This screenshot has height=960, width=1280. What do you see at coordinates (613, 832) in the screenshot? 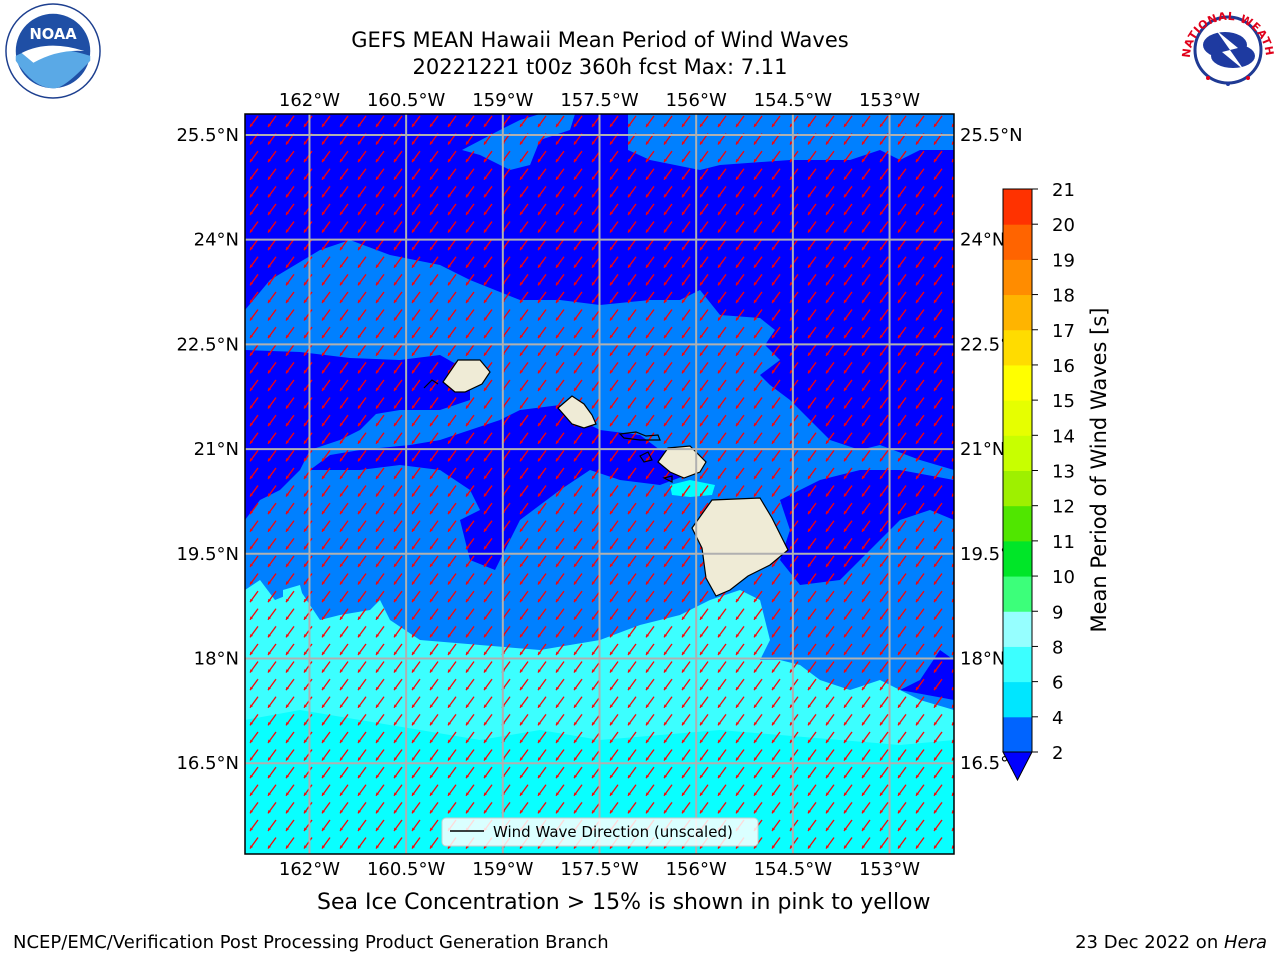
I see `legend-label: Wind Wave Direction (unscaled)` at bounding box center [613, 832].